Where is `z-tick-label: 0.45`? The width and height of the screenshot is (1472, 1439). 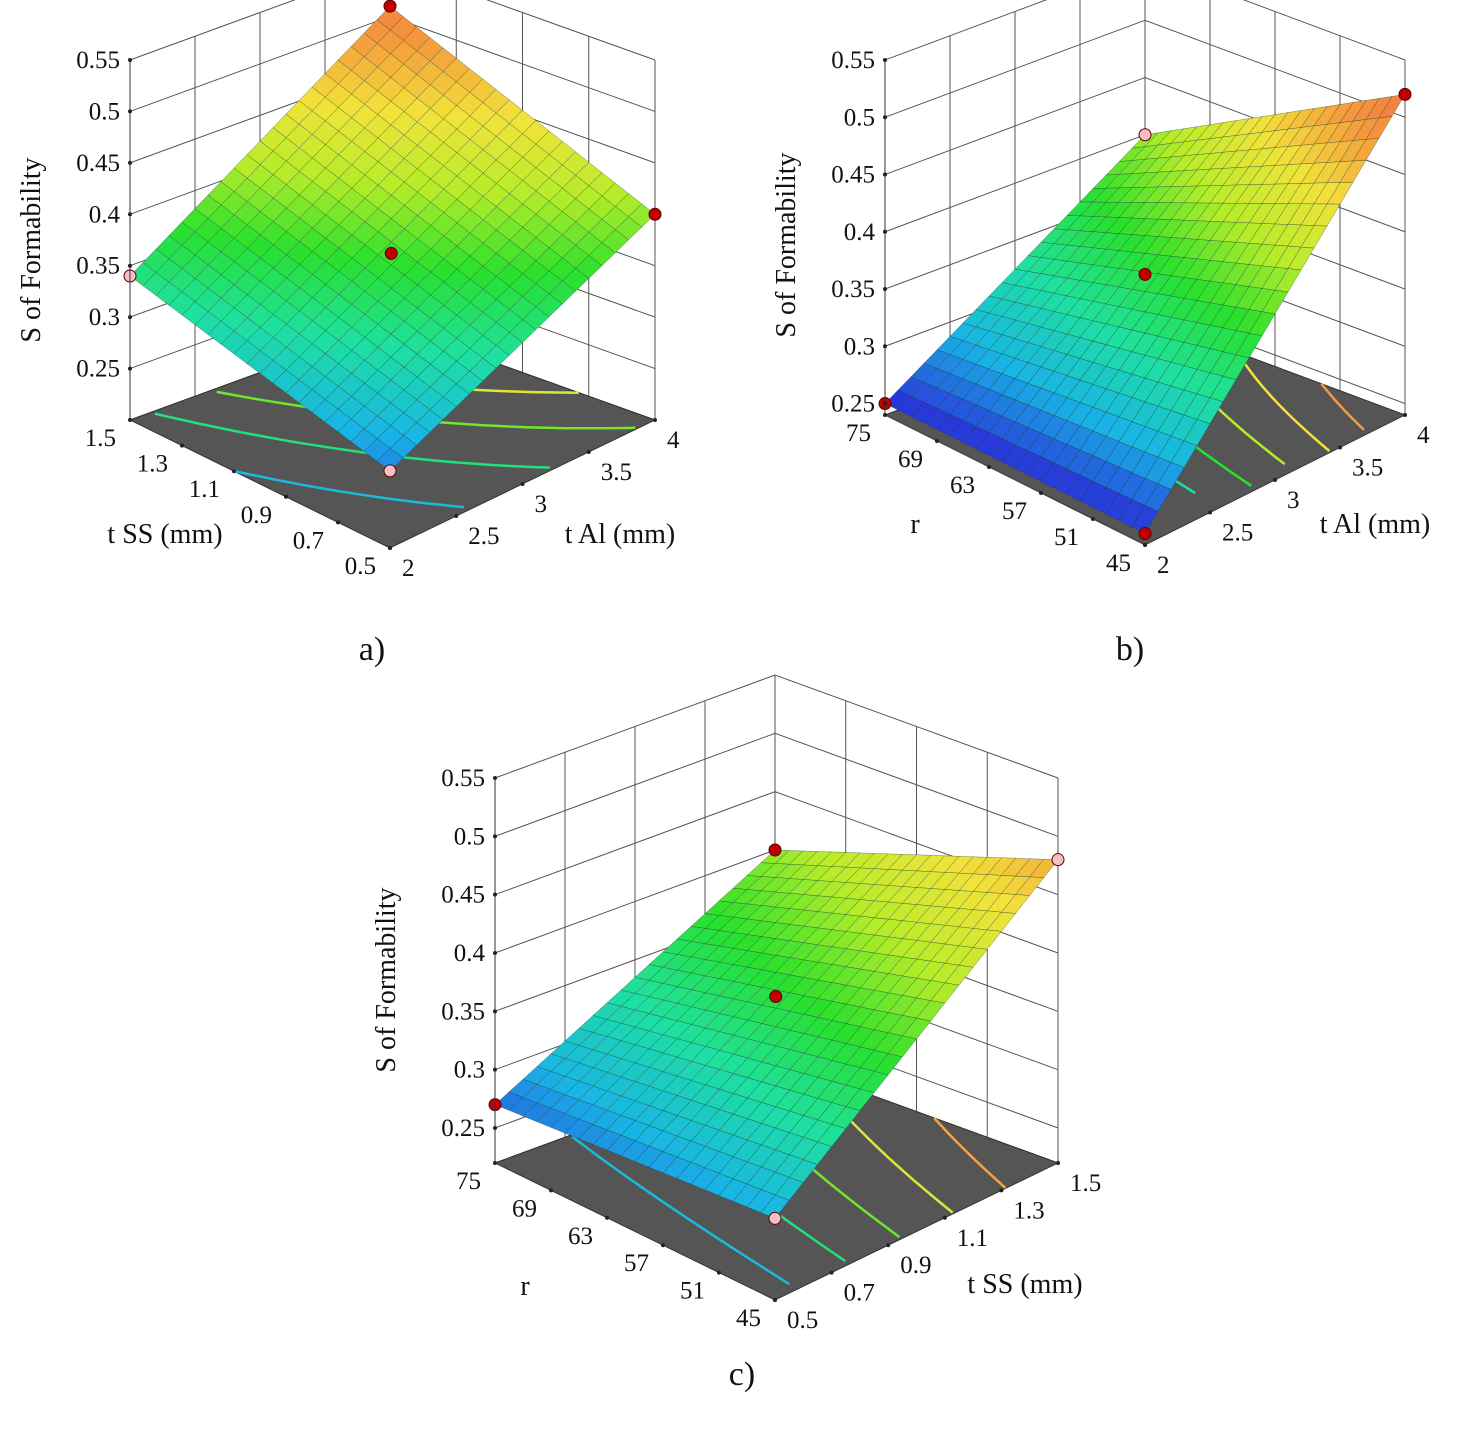
z-tick-label: 0.45 is located at coordinates (853, 175).